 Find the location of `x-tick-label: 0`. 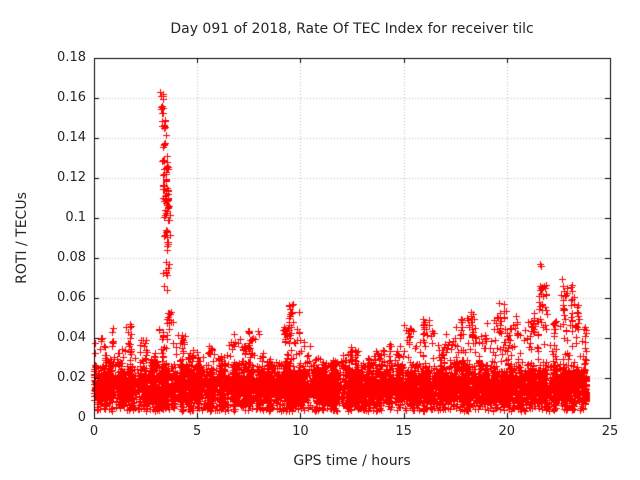

x-tick-label: 0 is located at coordinates (94, 431).